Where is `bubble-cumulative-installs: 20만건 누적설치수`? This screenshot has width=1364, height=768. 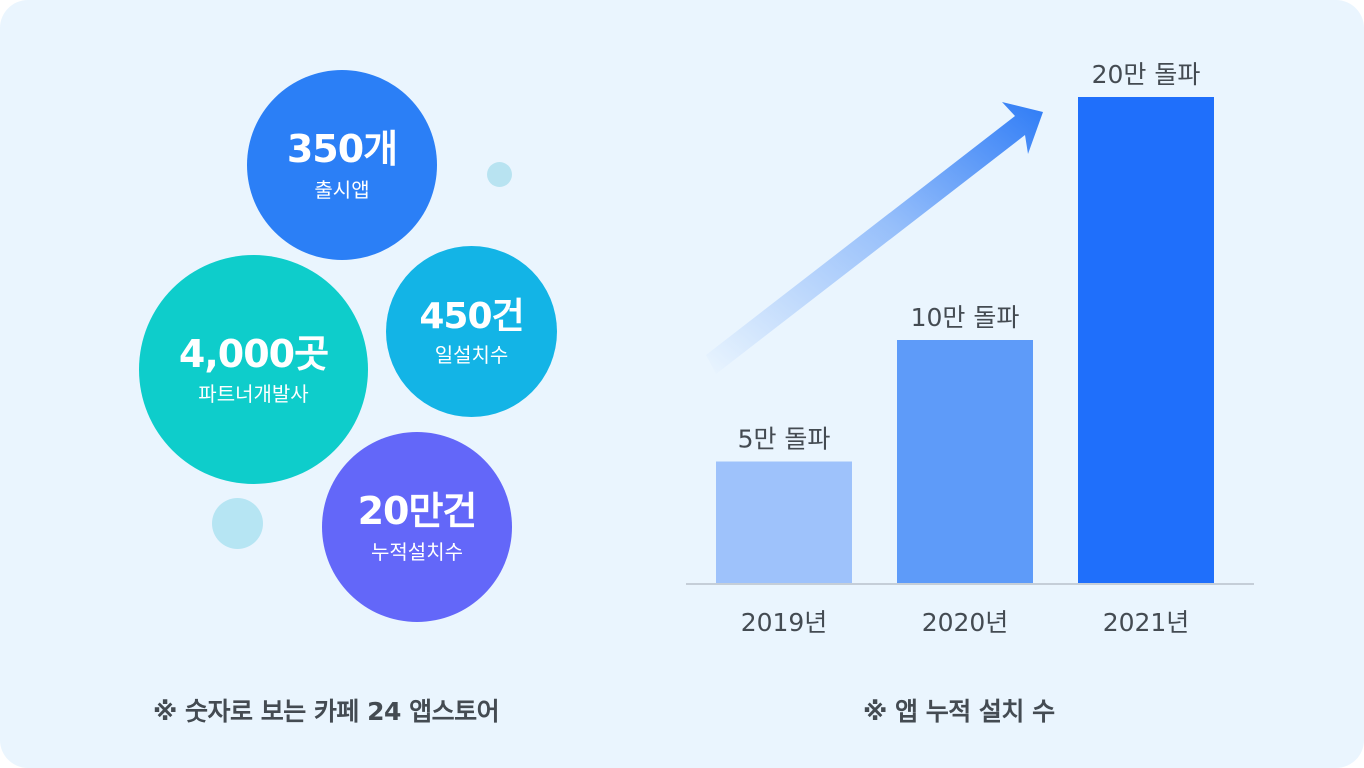 bubble-cumulative-installs: 20만건 누적설치수 is located at coordinates (417, 527).